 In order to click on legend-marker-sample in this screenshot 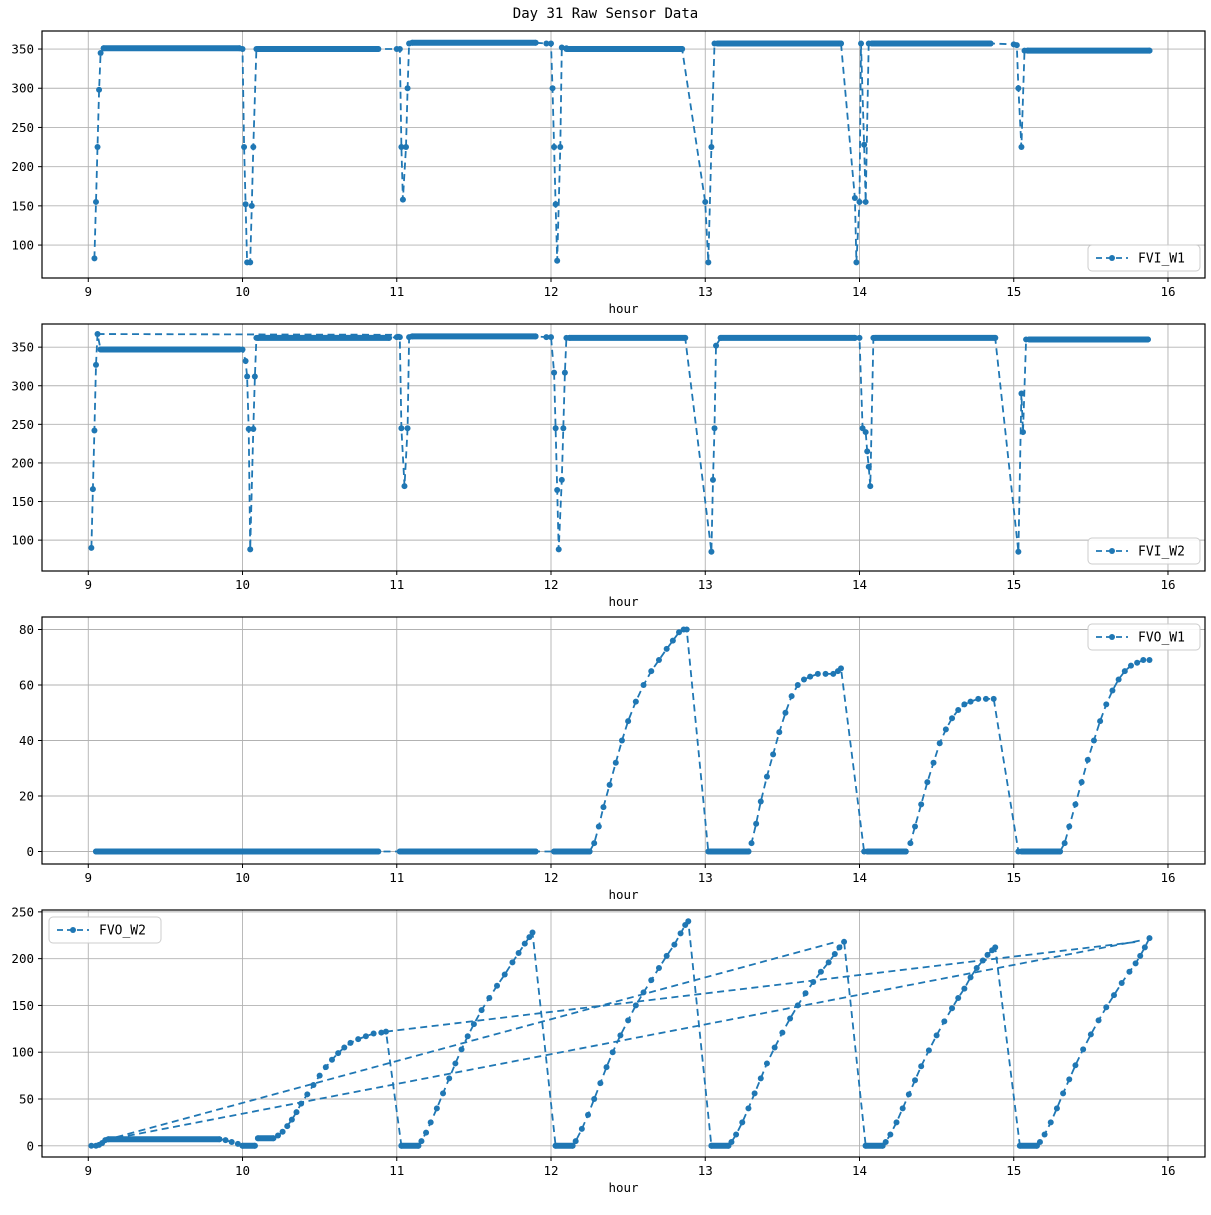, I will do `click(73, 930)`.